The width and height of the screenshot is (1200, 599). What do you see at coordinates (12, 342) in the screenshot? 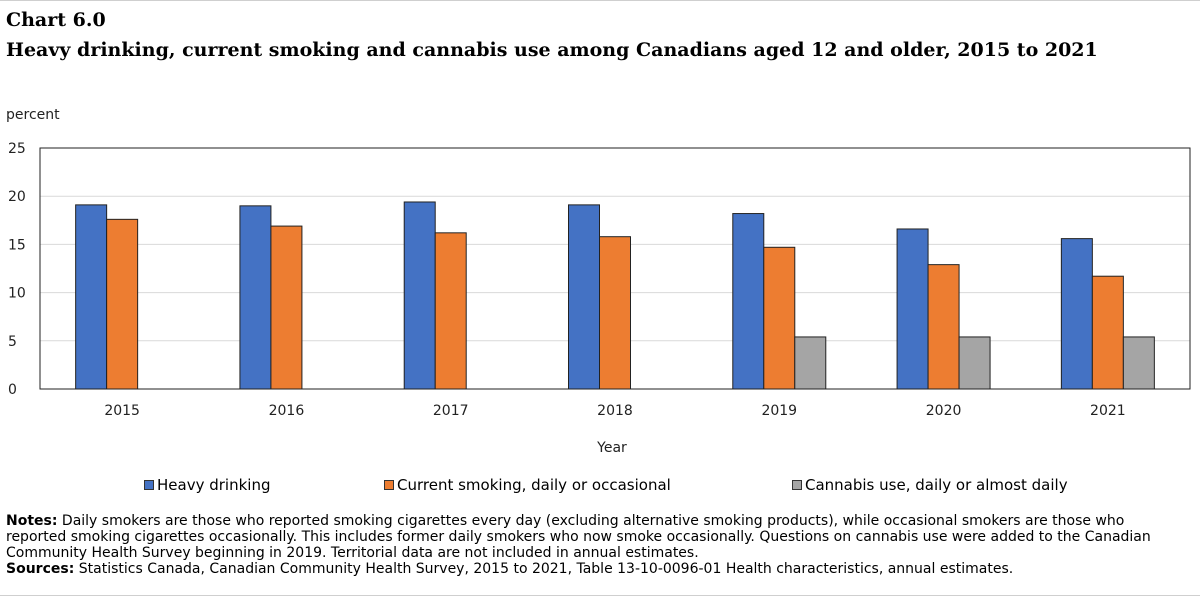
I see `y-tick-label: 5` at bounding box center [12, 342].